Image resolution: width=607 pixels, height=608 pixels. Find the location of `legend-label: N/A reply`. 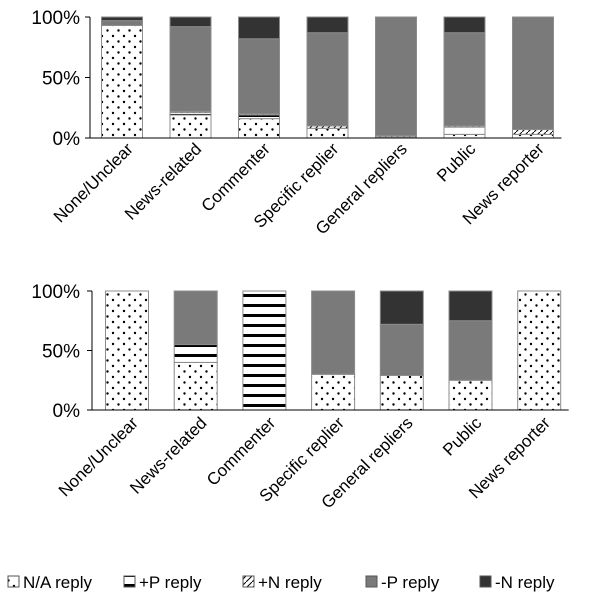

legend-label: N/A reply is located at coordinates (57, 582).